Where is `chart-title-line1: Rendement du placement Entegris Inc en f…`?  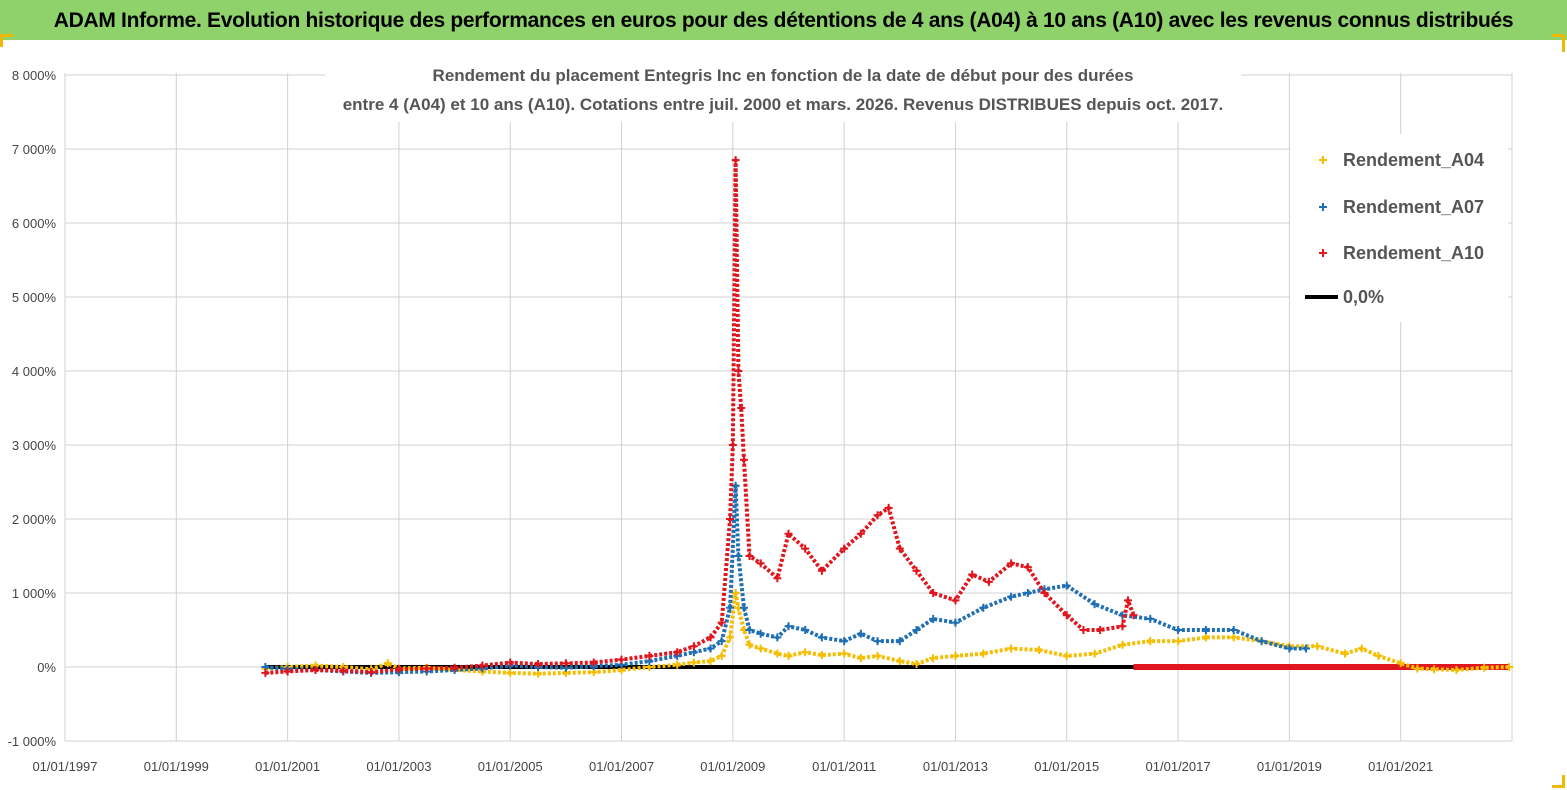
chart-title-line1: Rendement du placement Entegris Inc en f… is located at coordinates (783, 75).